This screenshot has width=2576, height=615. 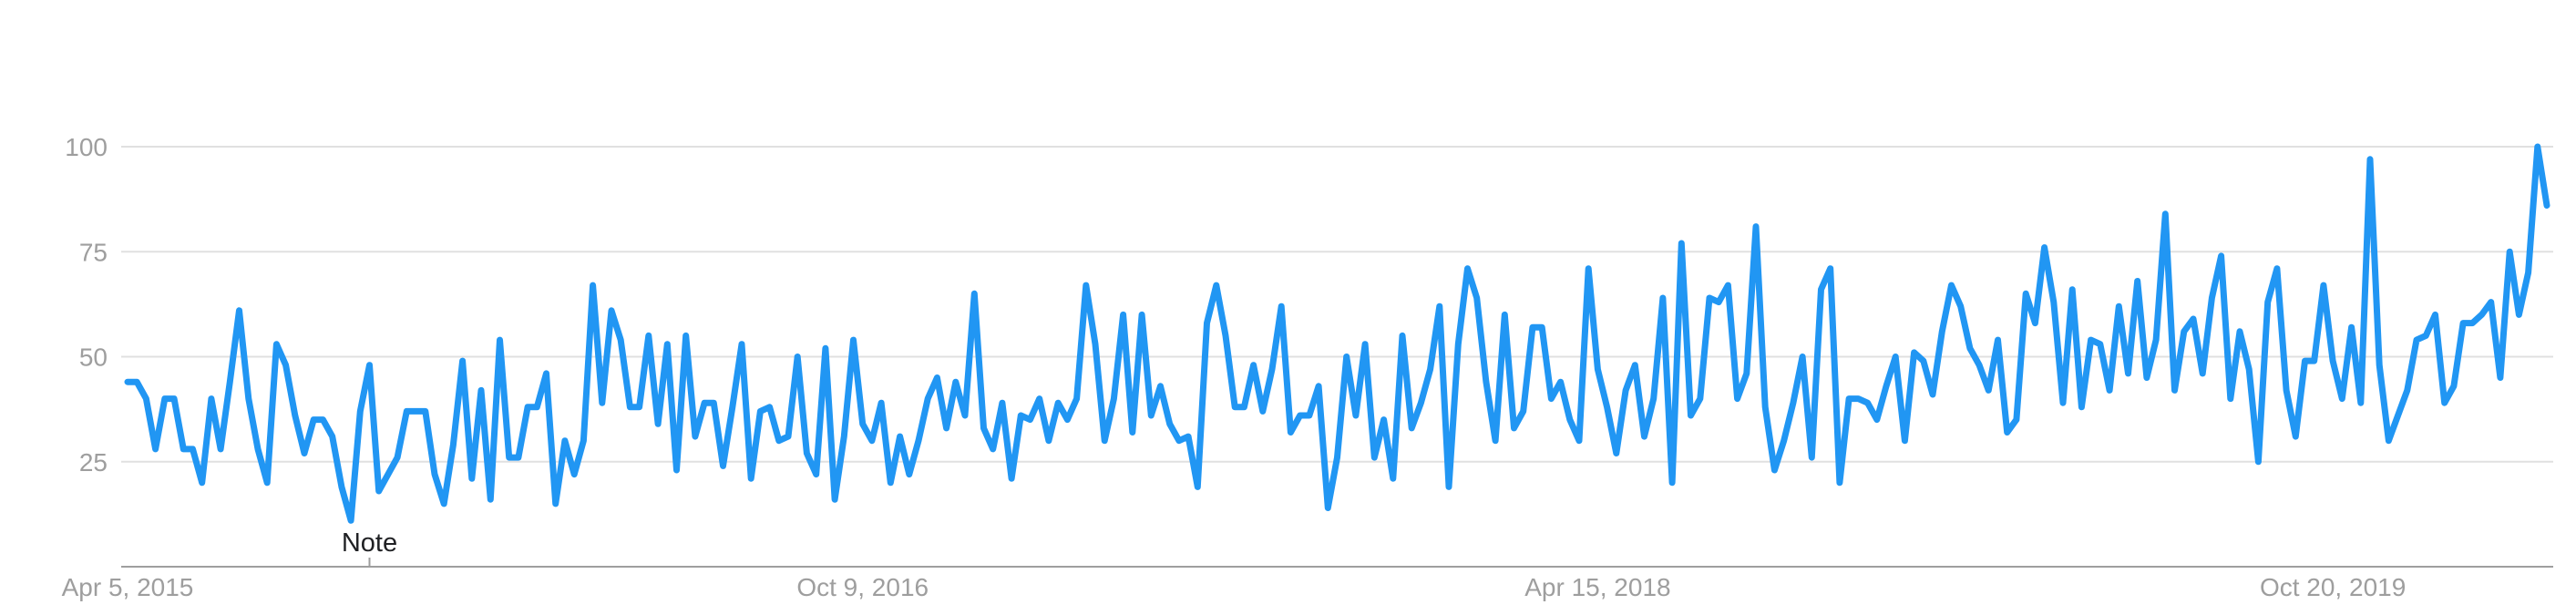 What do you see at coordinates (128, 587) in the screenshot?
I see `x-tick-label: Apr 5, 2015` at bounding box center [128, 587].